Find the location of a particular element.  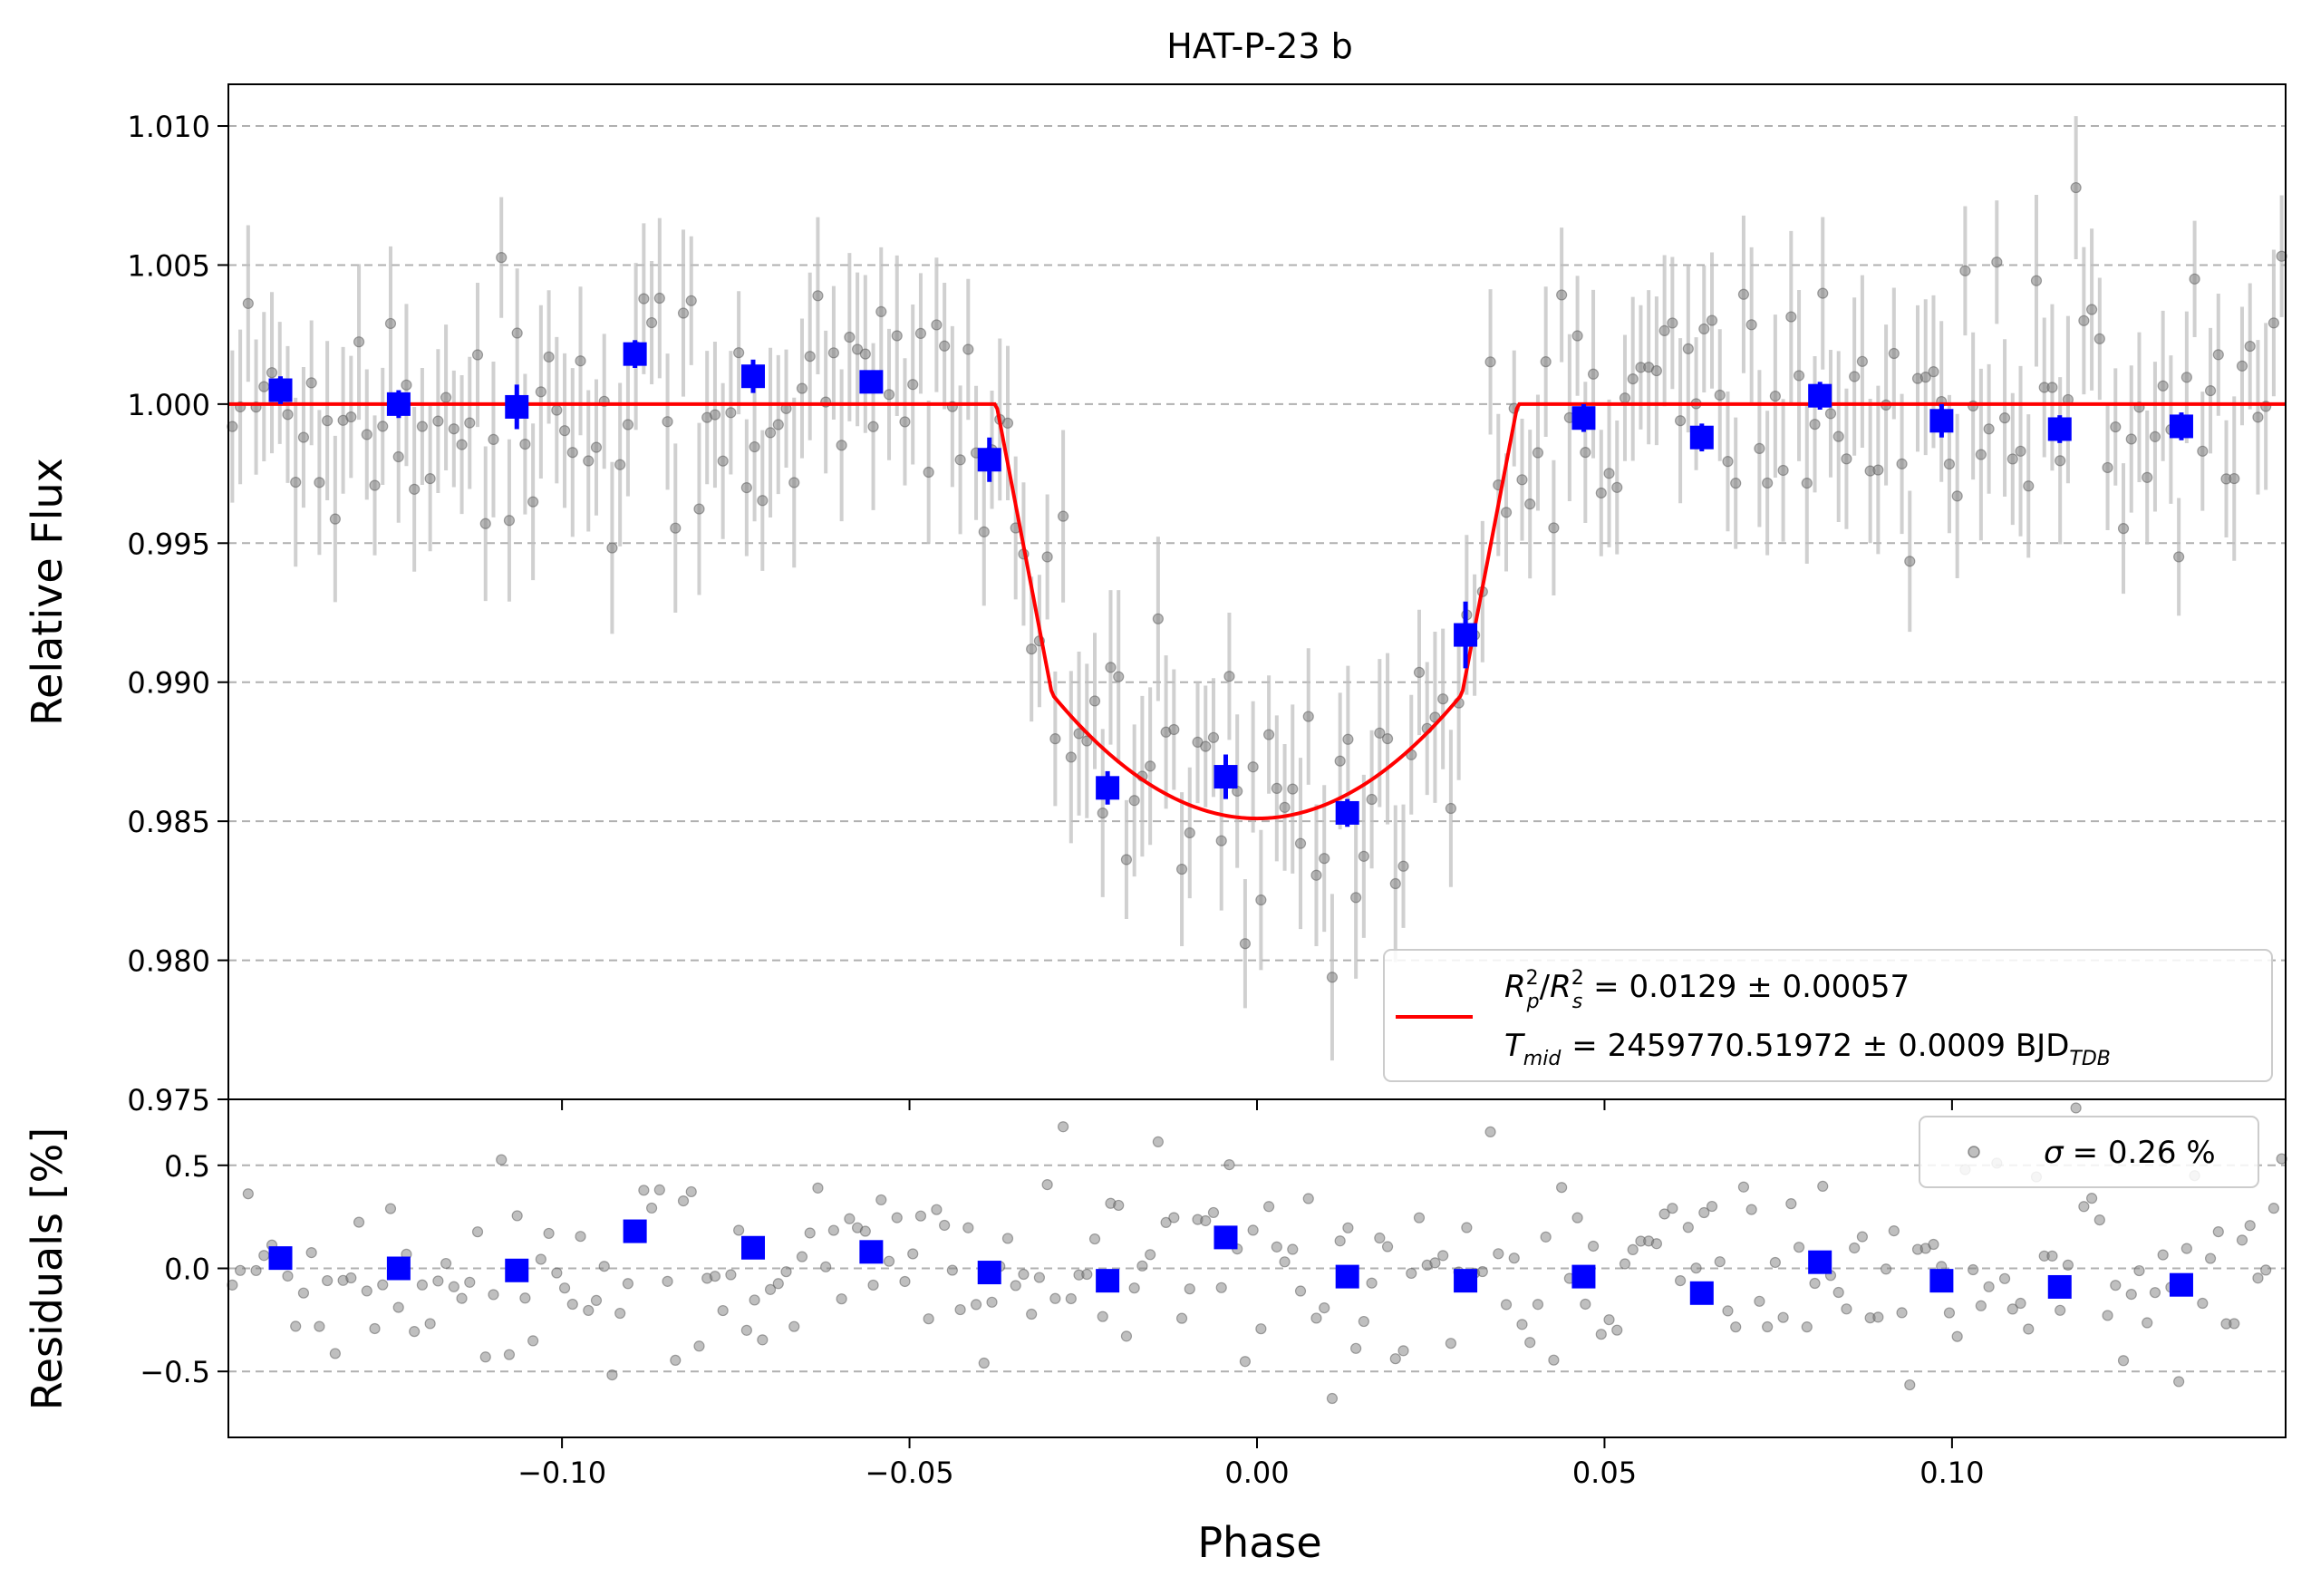

bottom-legend-box is located at coordinates (2089, 1152).